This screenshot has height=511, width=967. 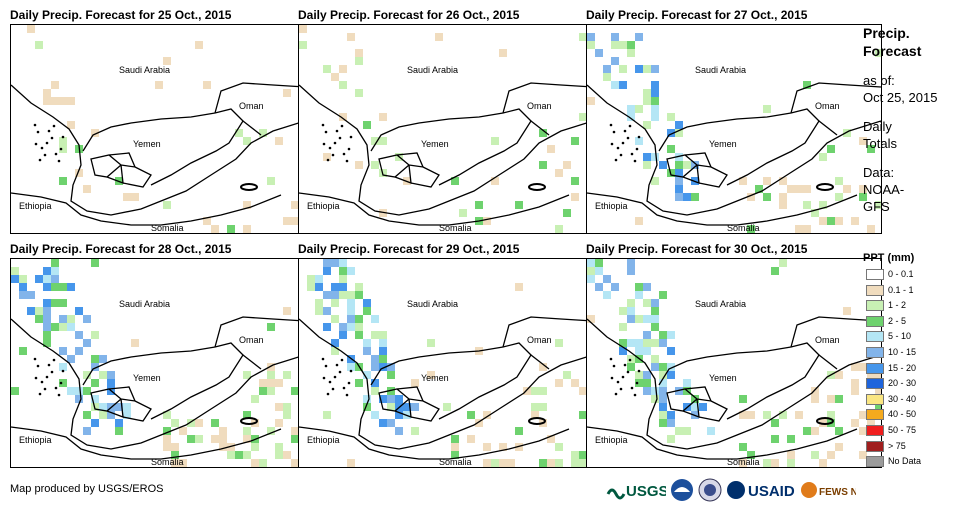 I want to click on panel-title: Daily Precip. Forecast for 25 Oct., 2015, so click(x=121, y=15).